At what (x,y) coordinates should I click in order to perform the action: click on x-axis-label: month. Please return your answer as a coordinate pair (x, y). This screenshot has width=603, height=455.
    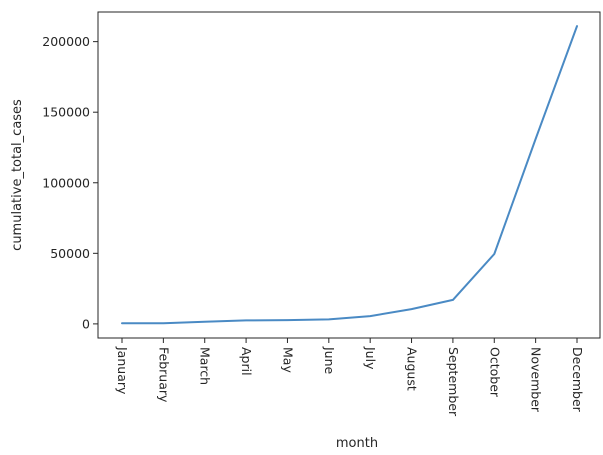
    Looking at the image, I should click on (357, 443).